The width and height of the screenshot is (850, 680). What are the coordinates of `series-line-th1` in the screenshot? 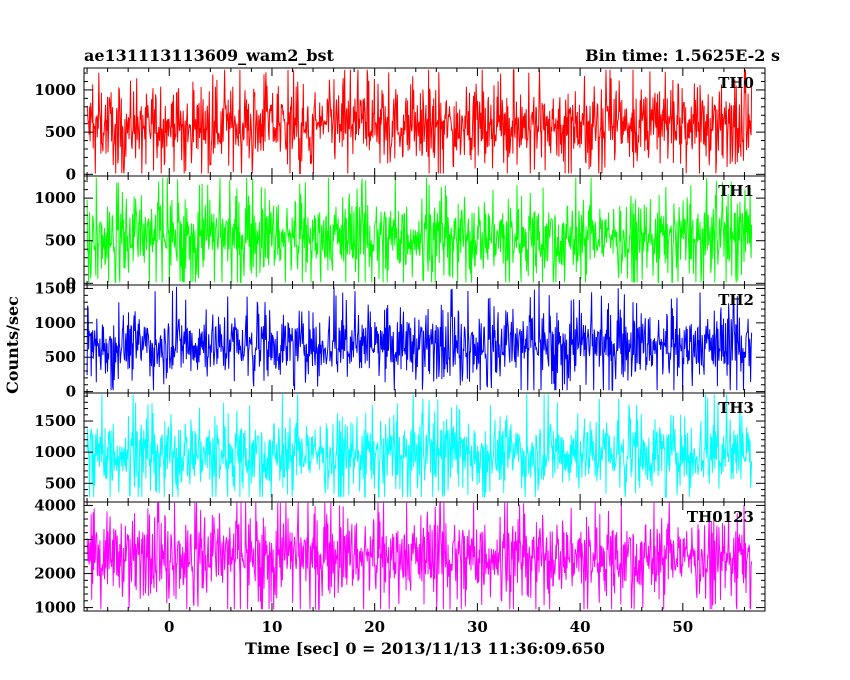 It's located at (419, 230).